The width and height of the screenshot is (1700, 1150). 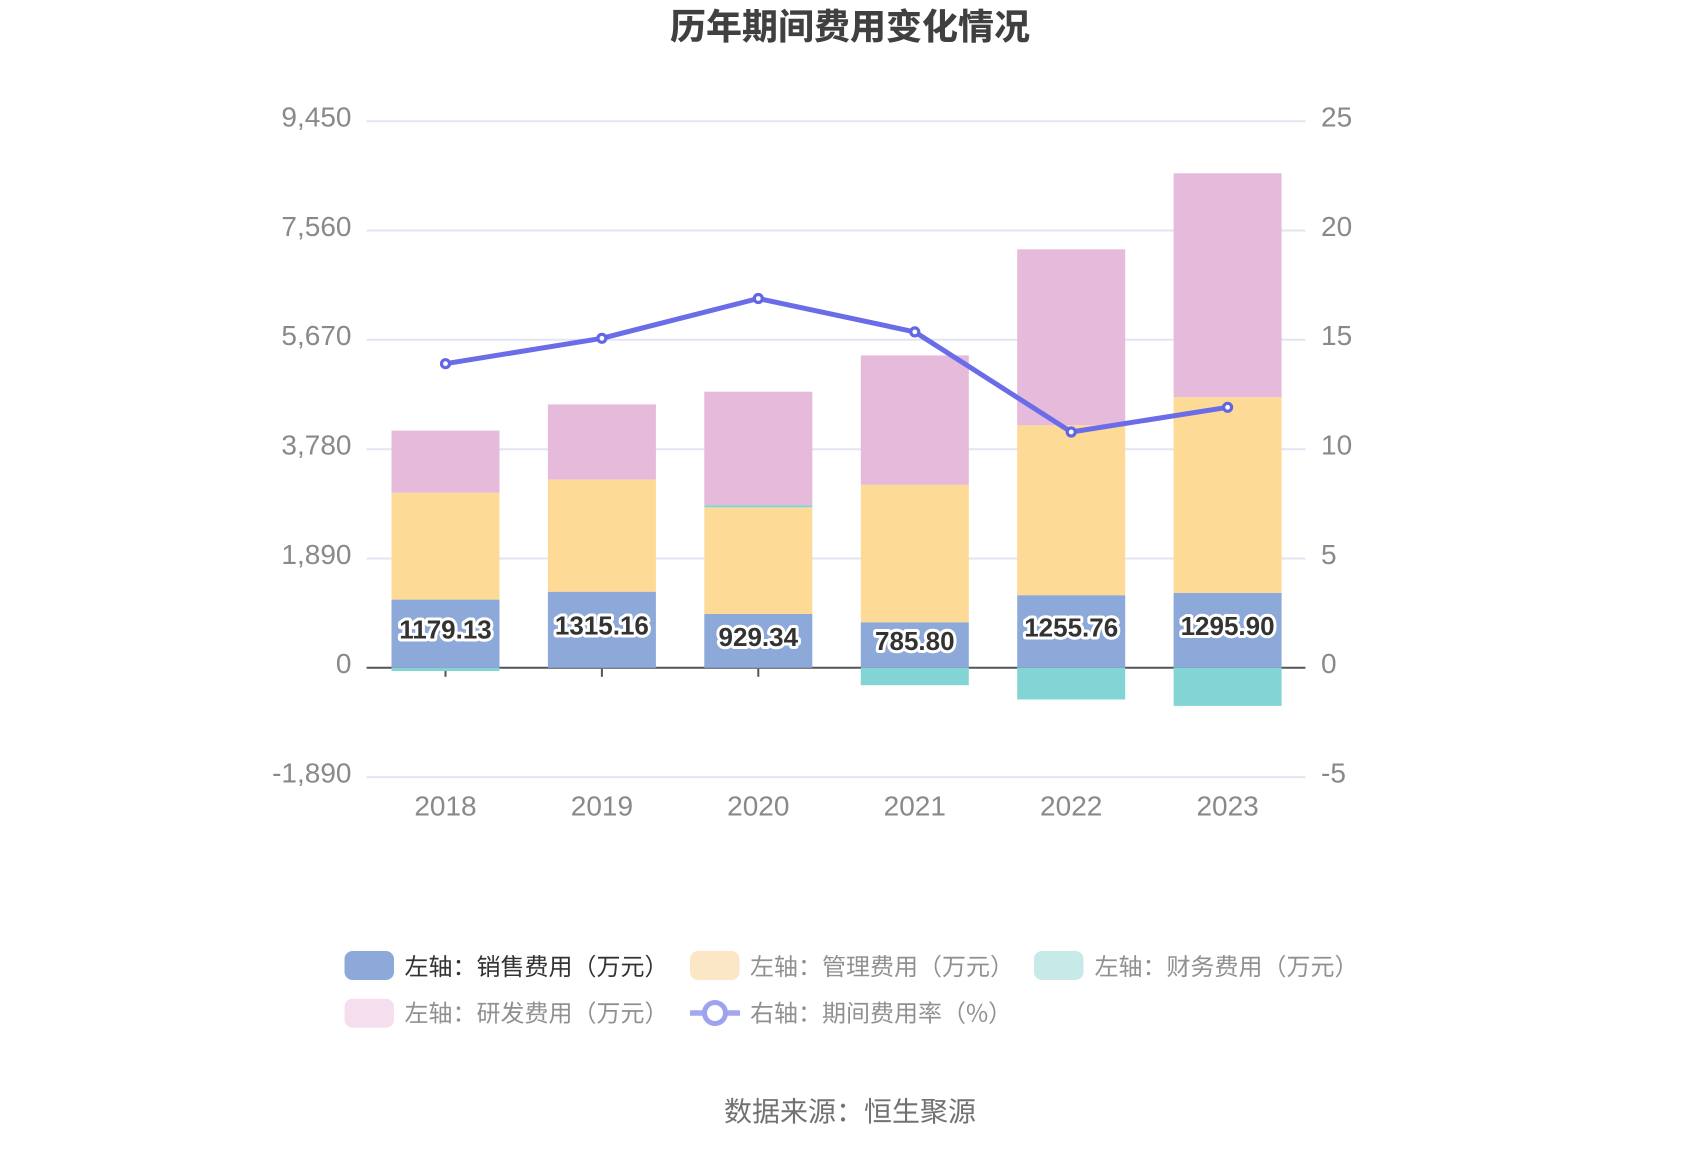 I want to click on svg-text: 2023, so click(x=1227, y=806).